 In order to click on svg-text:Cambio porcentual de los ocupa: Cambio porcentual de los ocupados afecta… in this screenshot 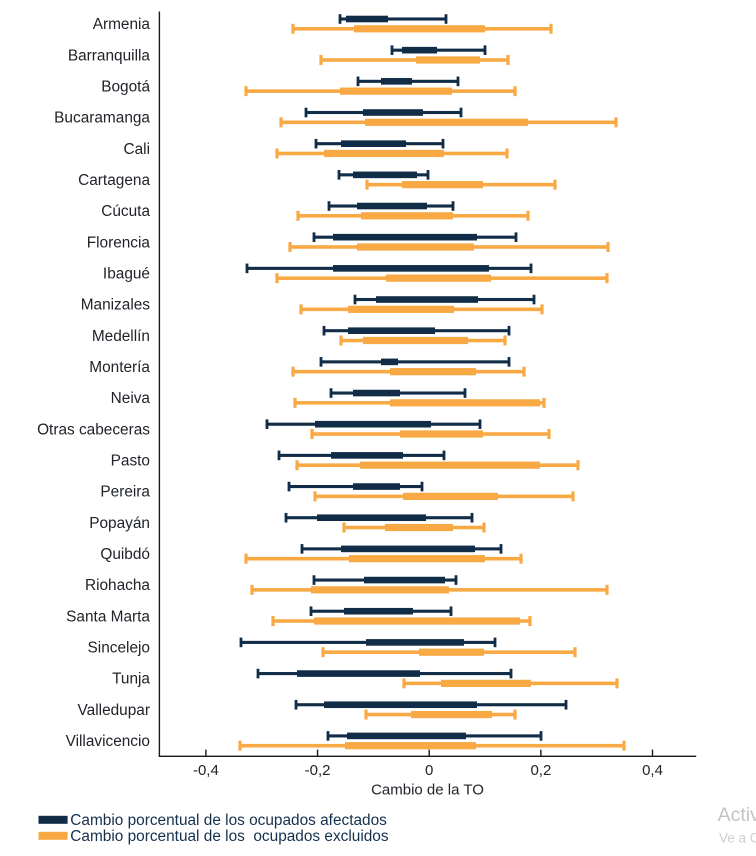, I will do `click(228, 820)`.